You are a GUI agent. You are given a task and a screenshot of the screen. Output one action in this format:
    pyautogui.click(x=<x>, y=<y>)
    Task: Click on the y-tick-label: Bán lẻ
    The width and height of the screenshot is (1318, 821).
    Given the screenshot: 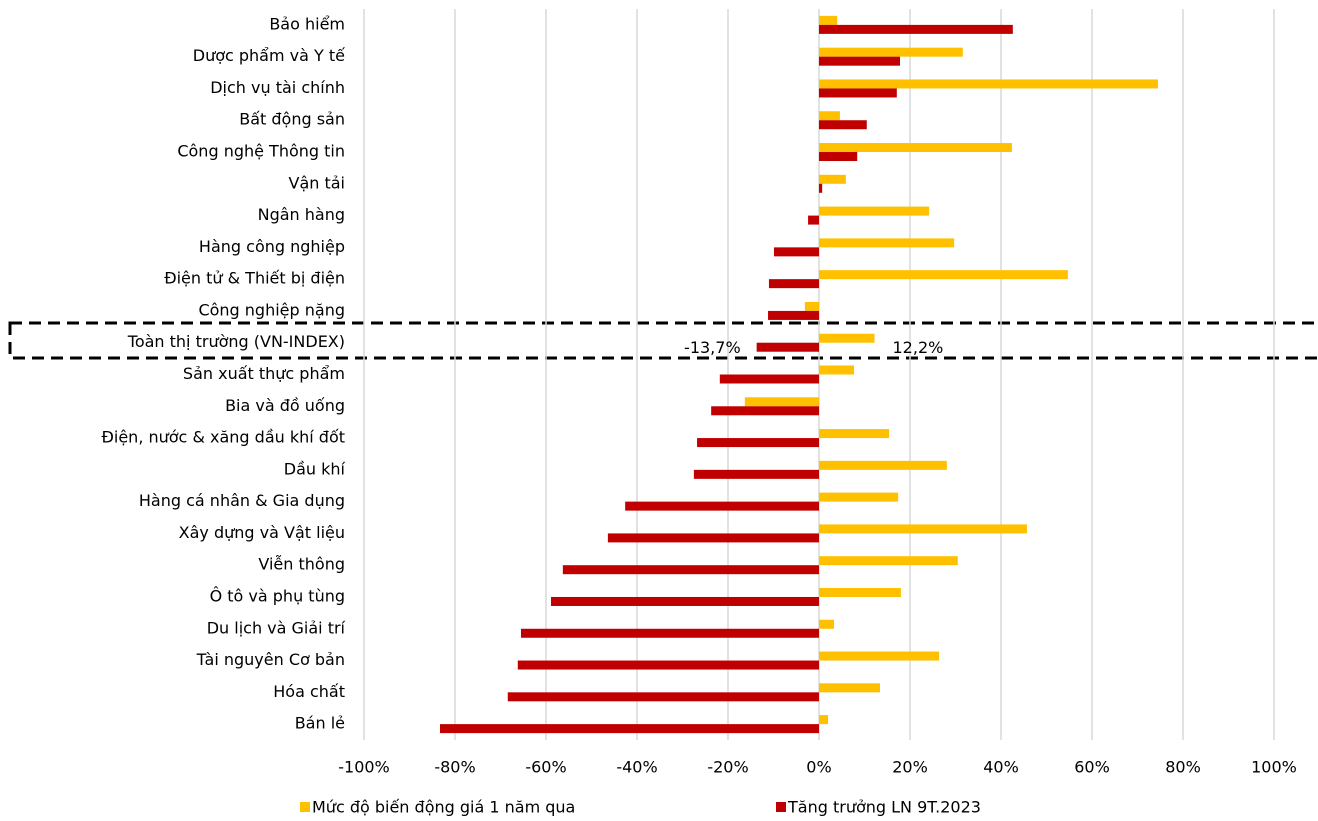 What is the action you would take?
    pyautogui.click(x=320, y=723)
    